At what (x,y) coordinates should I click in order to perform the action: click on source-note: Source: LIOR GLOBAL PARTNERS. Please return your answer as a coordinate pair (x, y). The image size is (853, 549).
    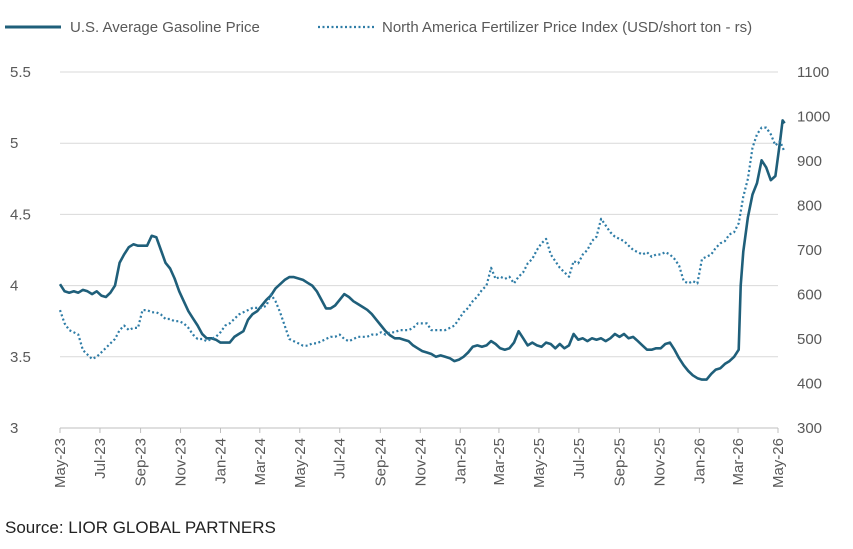
    Looking at the image, I should click on (140, 527).